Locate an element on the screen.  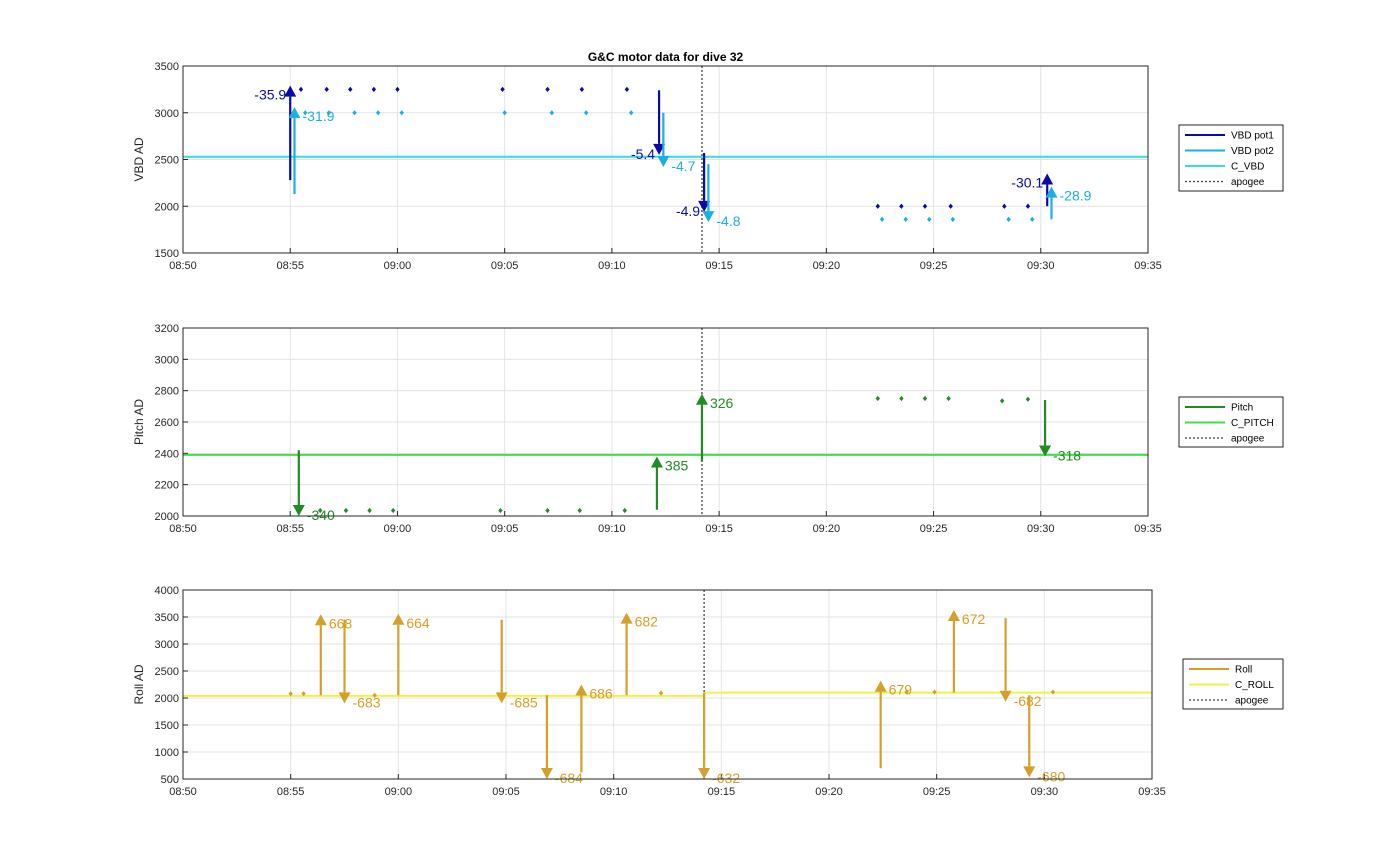
legend-label: C_VBD is located at coordinates (1247, 167).